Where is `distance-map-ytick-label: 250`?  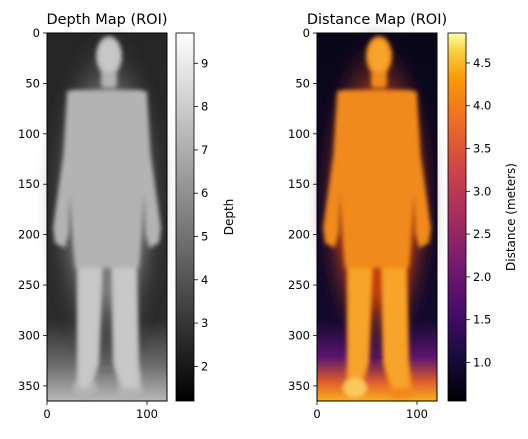
distance-map-ytick-label: 250 is located at coordinates (299, 285).